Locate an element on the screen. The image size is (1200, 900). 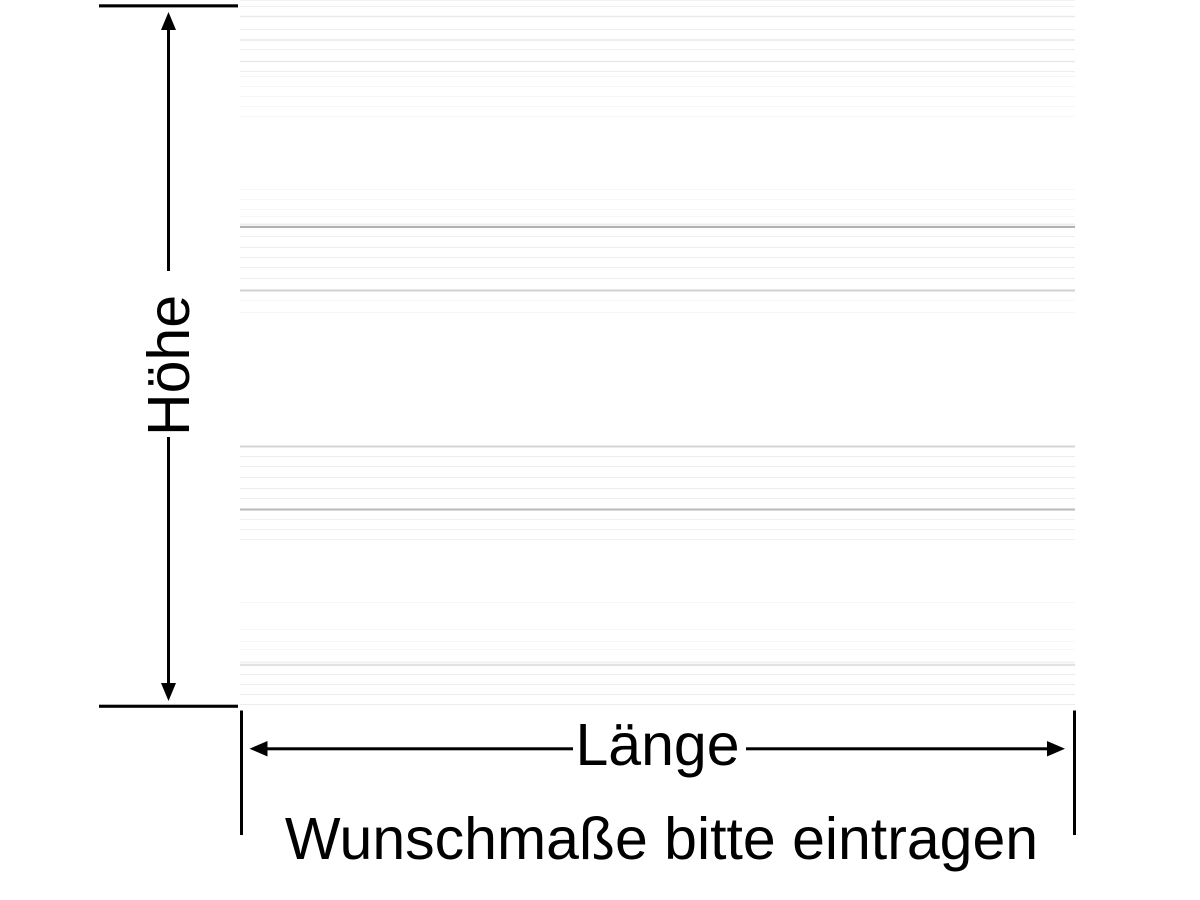
svg-text: Wunschmaße bitte eintragen is located at coordinates (661, 839).